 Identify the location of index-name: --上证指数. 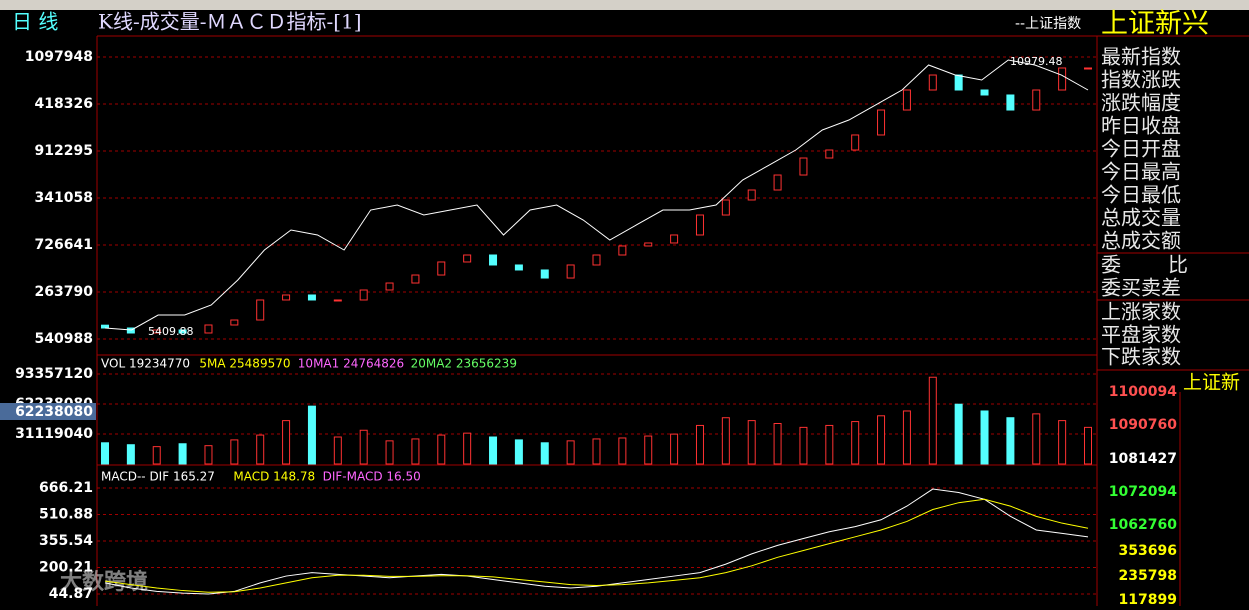
(1048, 24).